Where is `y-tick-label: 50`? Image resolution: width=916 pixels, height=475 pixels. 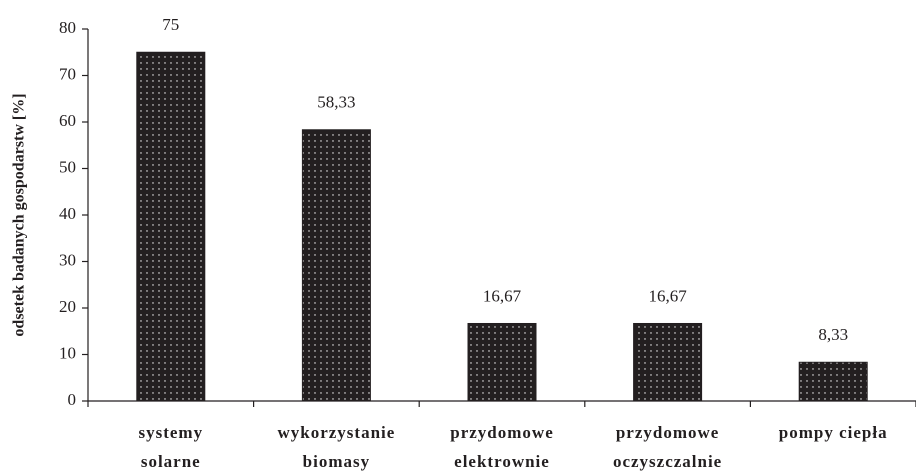 y-tick-label: 50 is located at coordinates (67, 166).